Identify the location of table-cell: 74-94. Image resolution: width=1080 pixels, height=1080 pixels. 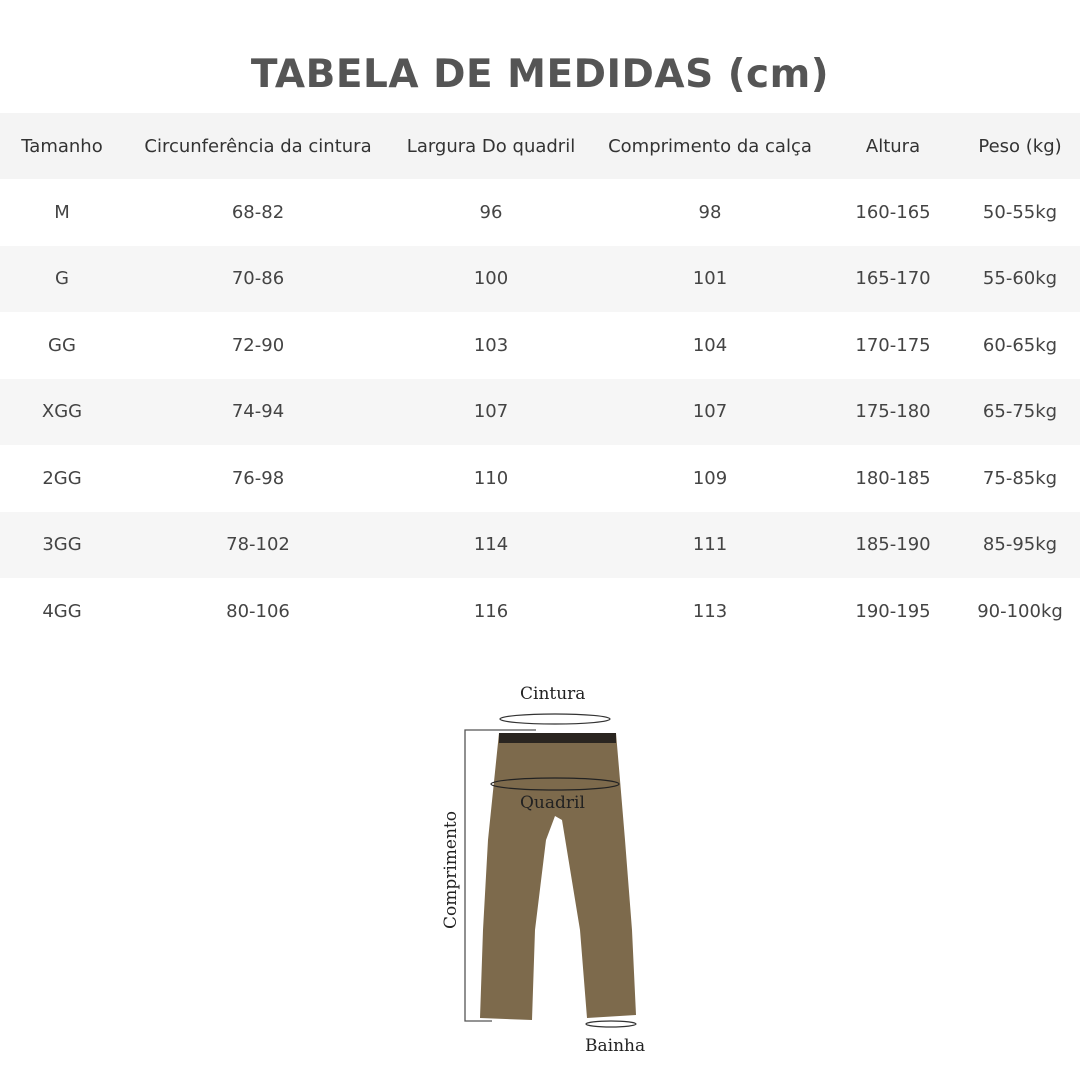
(258, 412).